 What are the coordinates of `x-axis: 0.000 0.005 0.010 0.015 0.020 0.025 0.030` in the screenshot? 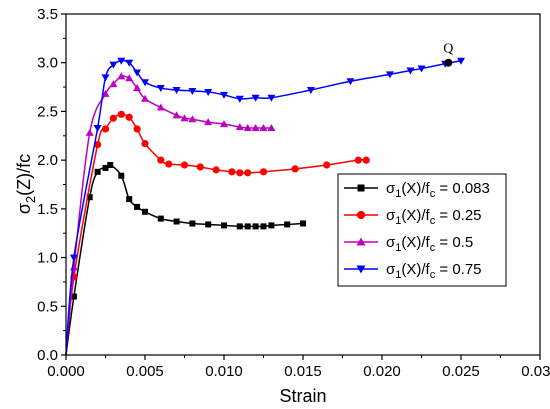 It's located at (298, 367).